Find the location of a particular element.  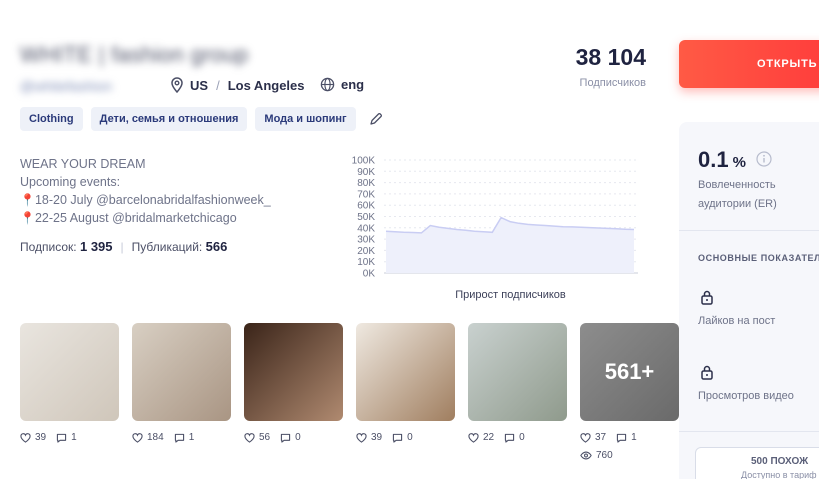

post-thumbnail: 561+ is located at coordinates (629, 372).